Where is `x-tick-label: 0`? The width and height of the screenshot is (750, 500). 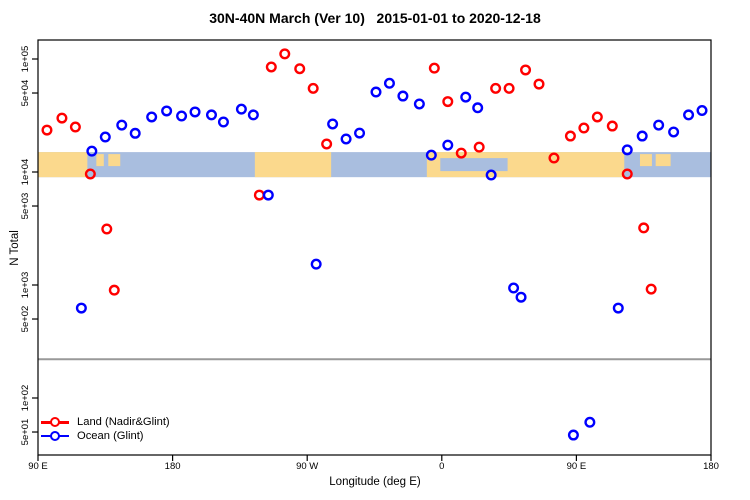
x-tick-label: 0 is located at coordinates (442, 466).